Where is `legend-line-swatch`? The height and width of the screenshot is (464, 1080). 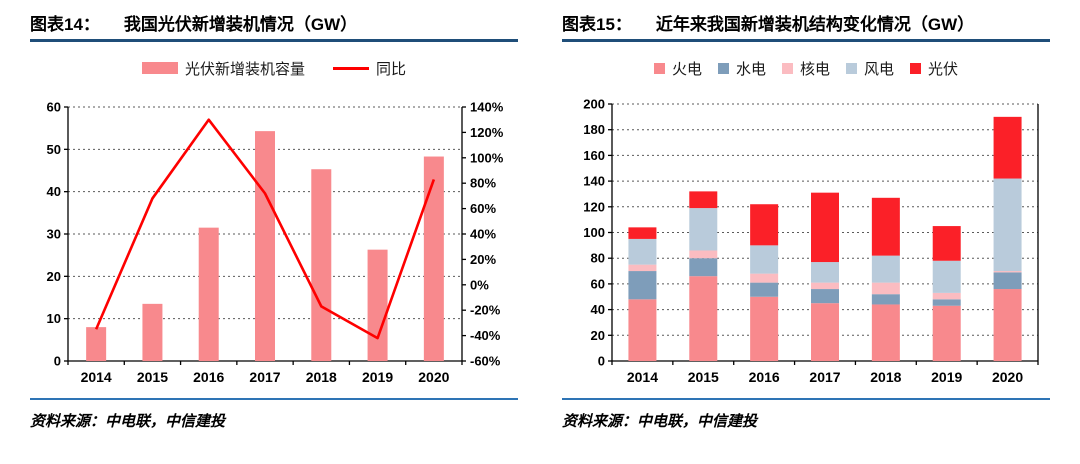
legend-line-swatch is located at coordinates (351, 68).